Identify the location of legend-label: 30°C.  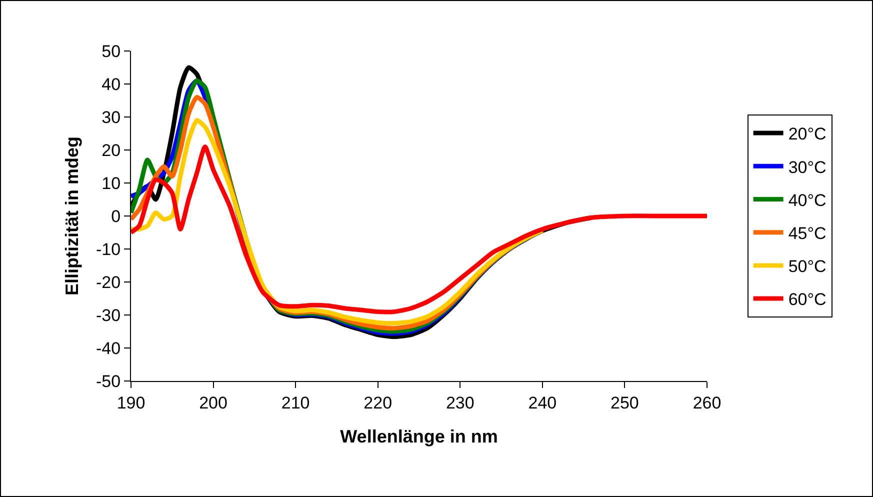
(807, 167).